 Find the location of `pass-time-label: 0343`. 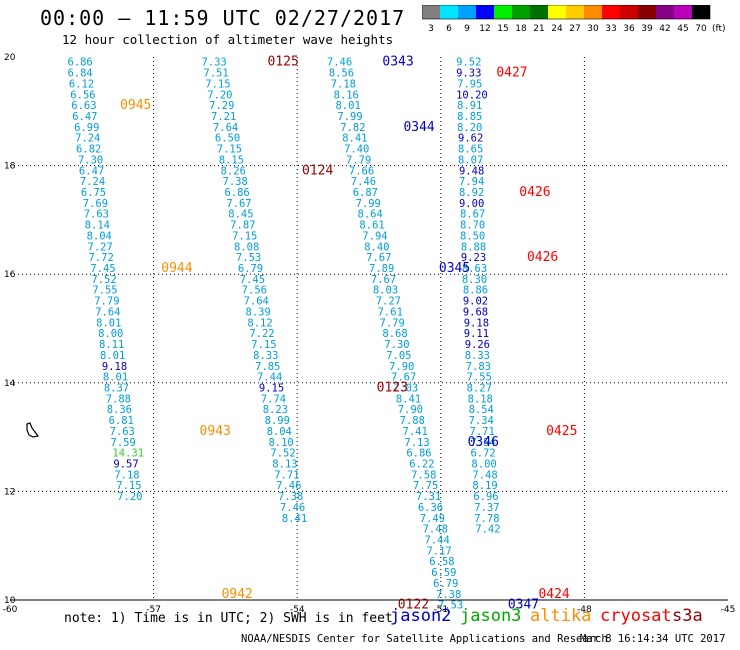

pass-time-label: 0343 is located at coordinates (397, 62).